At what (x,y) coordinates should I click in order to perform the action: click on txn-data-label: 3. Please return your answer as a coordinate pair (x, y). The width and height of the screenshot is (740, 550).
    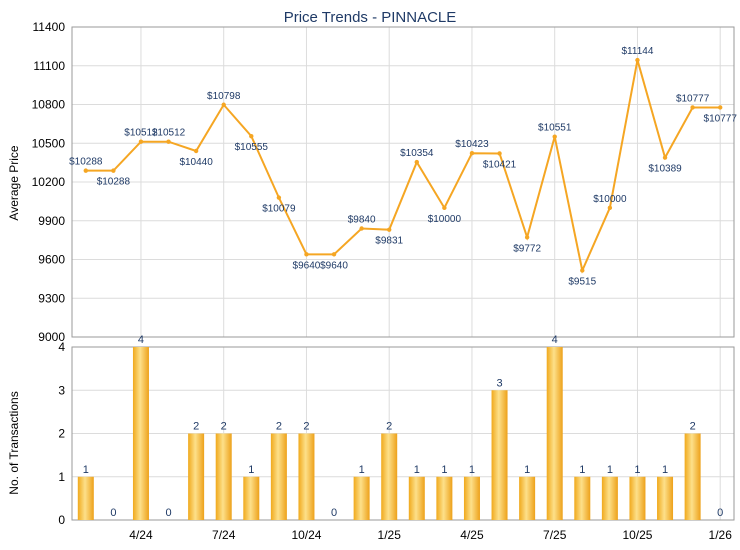
    Looking at the image, I should click on (499, 383).